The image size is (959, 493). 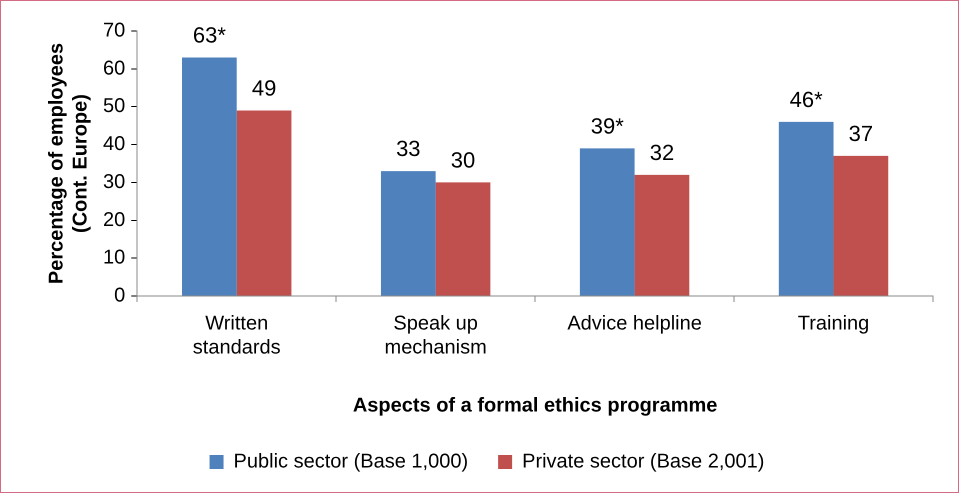 What do you see at coordinates (114, 68) in the screenshot?
I see `y-tick-label: 60` at bounding box center [114, 68].